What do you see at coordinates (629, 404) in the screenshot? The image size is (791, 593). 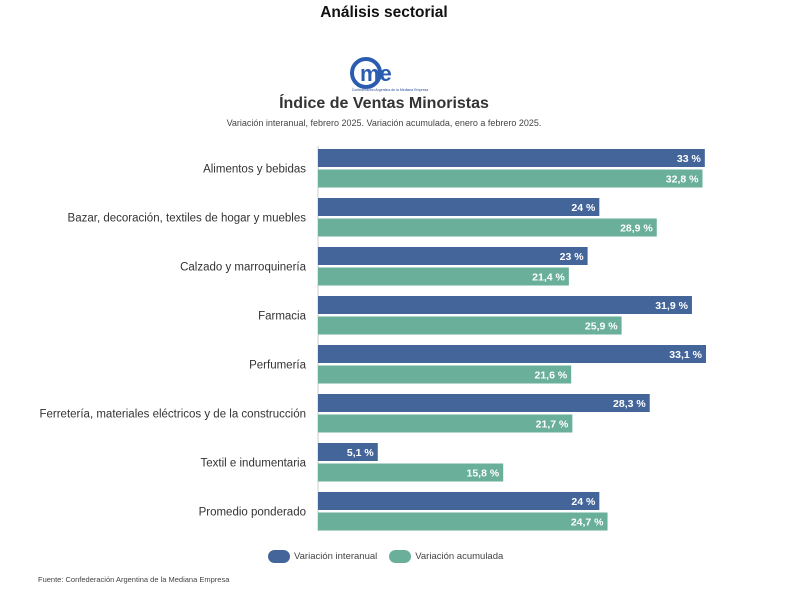 I see `bar-value-label: 28,3 %` at bounding box center [629, 404].